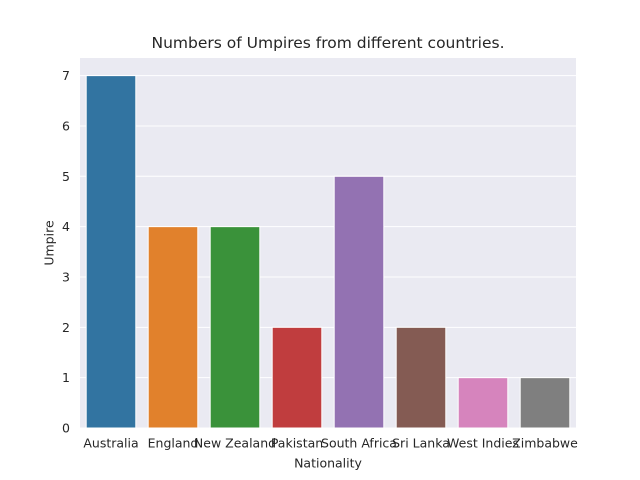 The width and height of the screenshot is (640, 480). What do you see at coordinates (110, 443) in the screenshot?
I see `x-tick-label: Australia` at bounding box center [110, 443].